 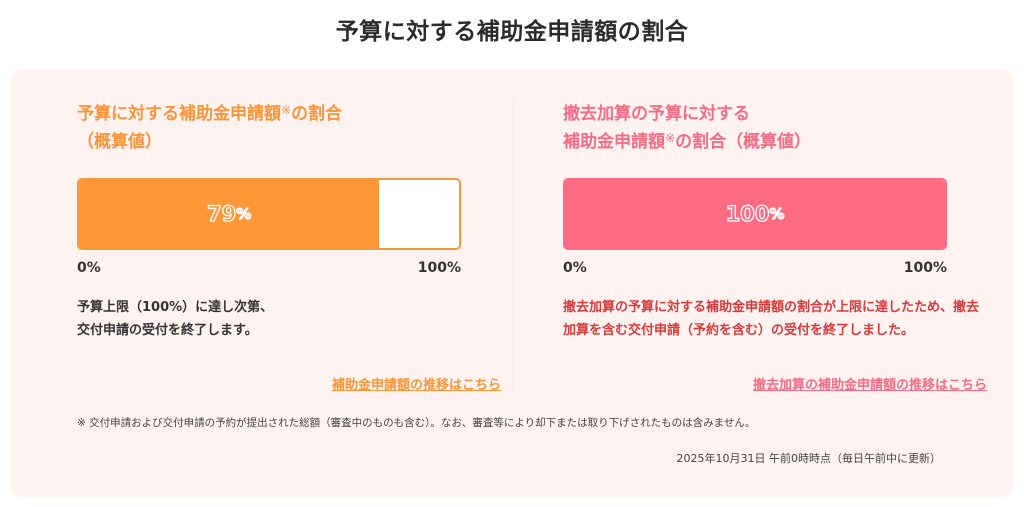 I want to click on value-number: 100, so click(x=747, y=213).